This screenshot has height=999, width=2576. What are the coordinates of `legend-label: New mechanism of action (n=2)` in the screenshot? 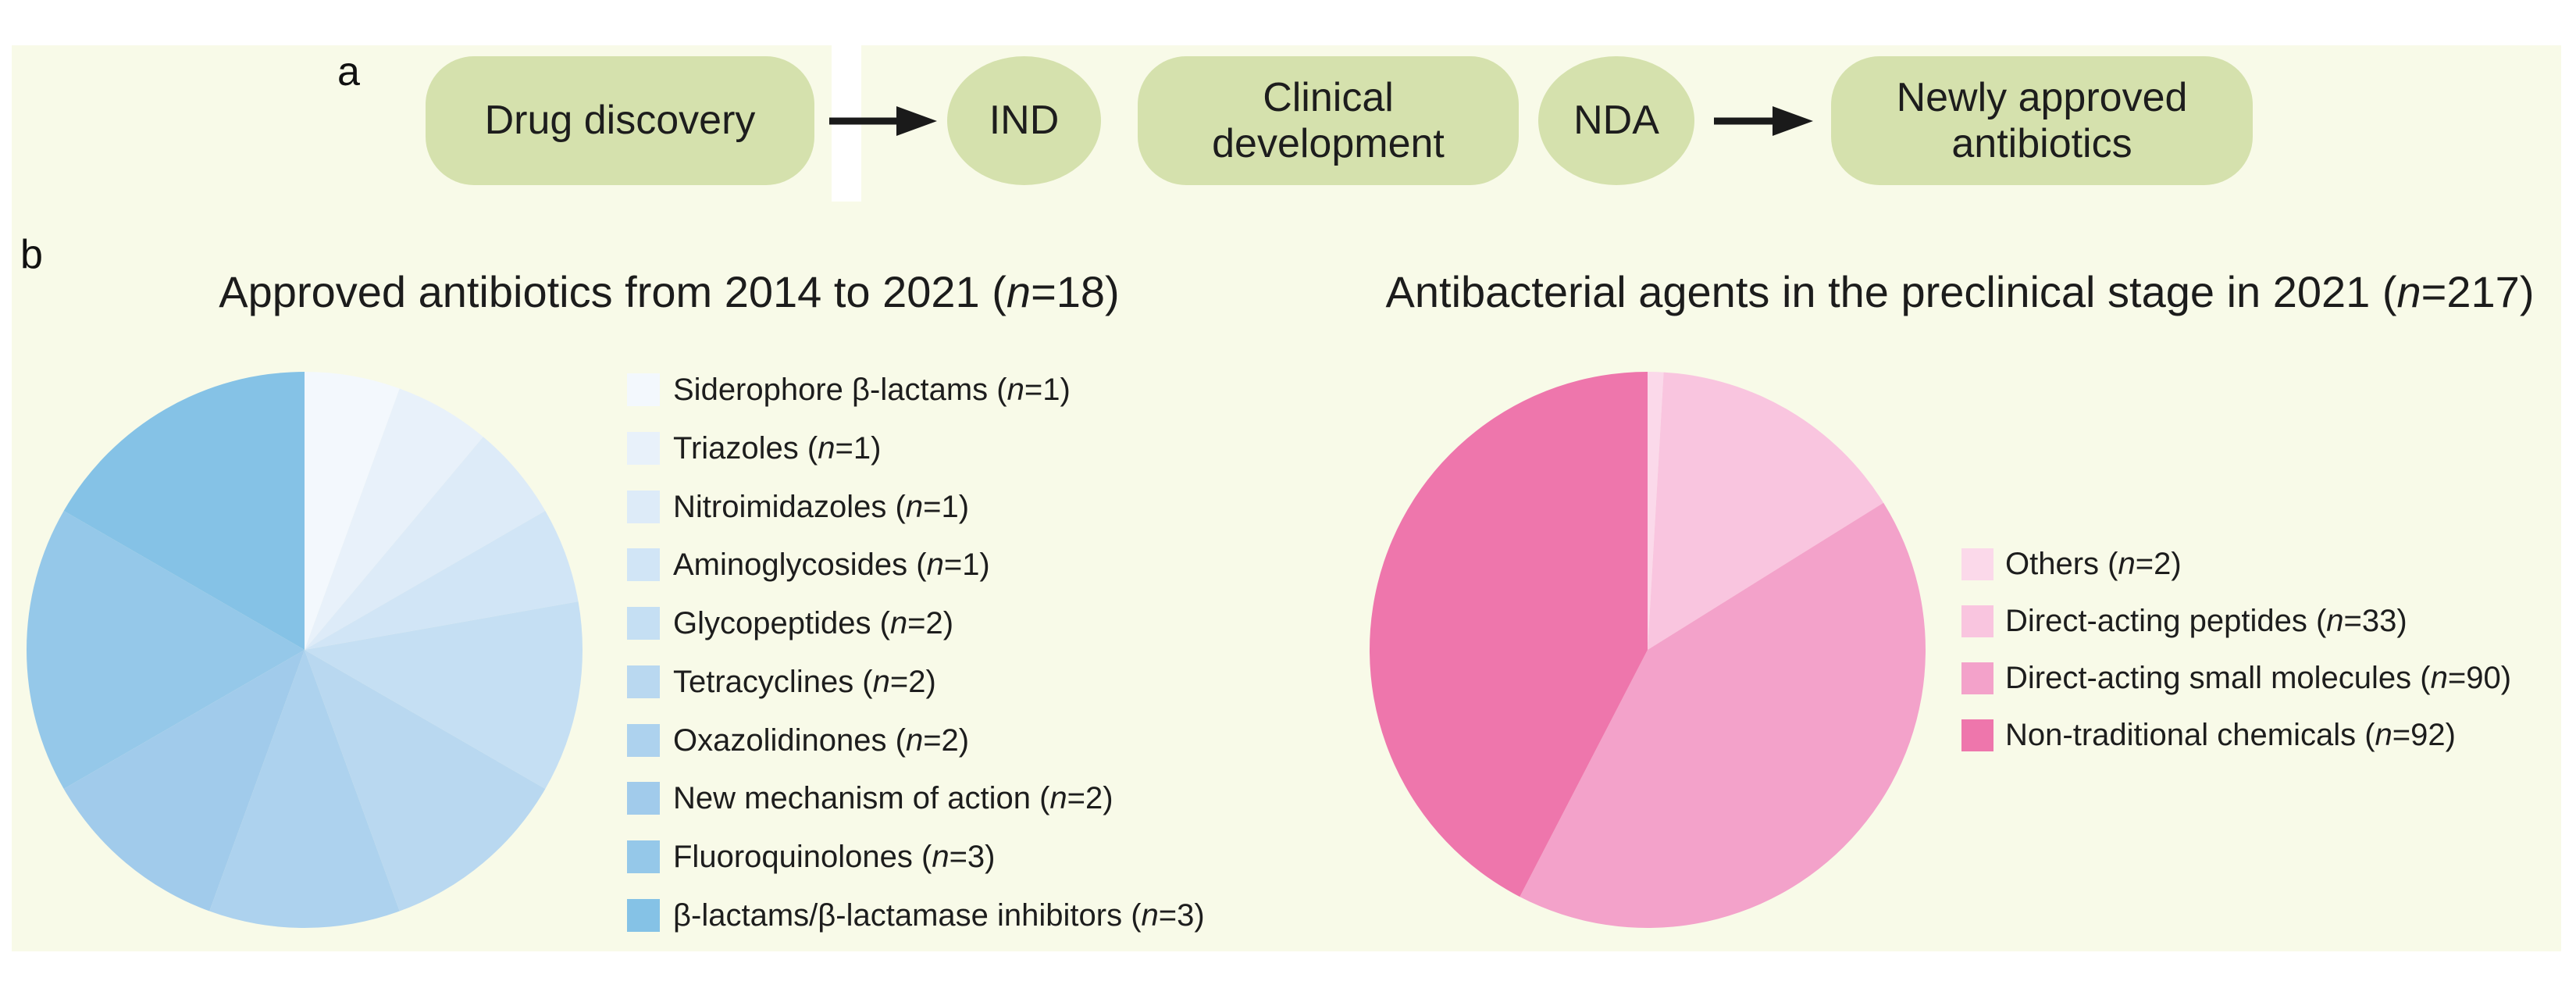 It's located at (893, 798).